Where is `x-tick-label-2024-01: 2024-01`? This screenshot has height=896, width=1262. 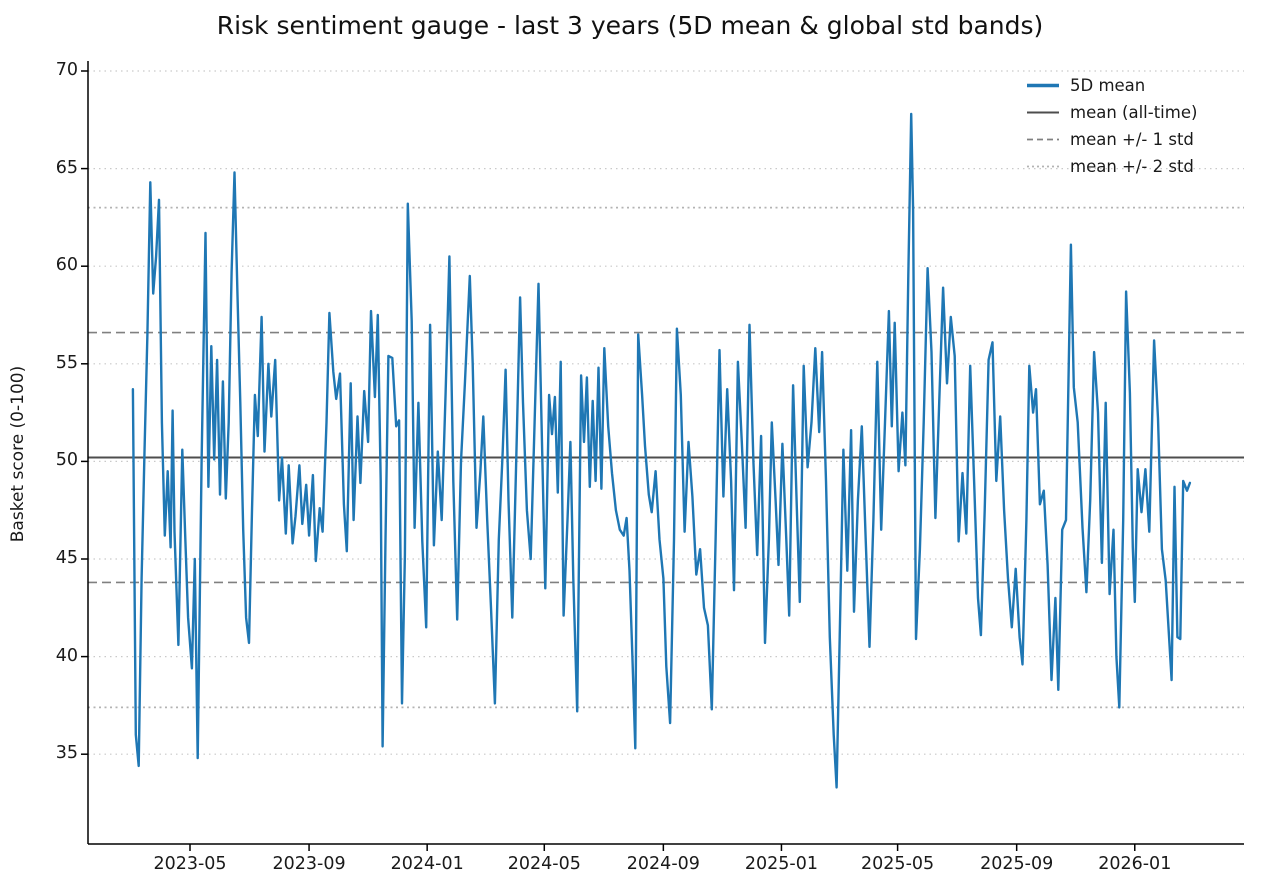 x-tick-label-2024-01: 2024-01 is located at coordinates (427, 864).